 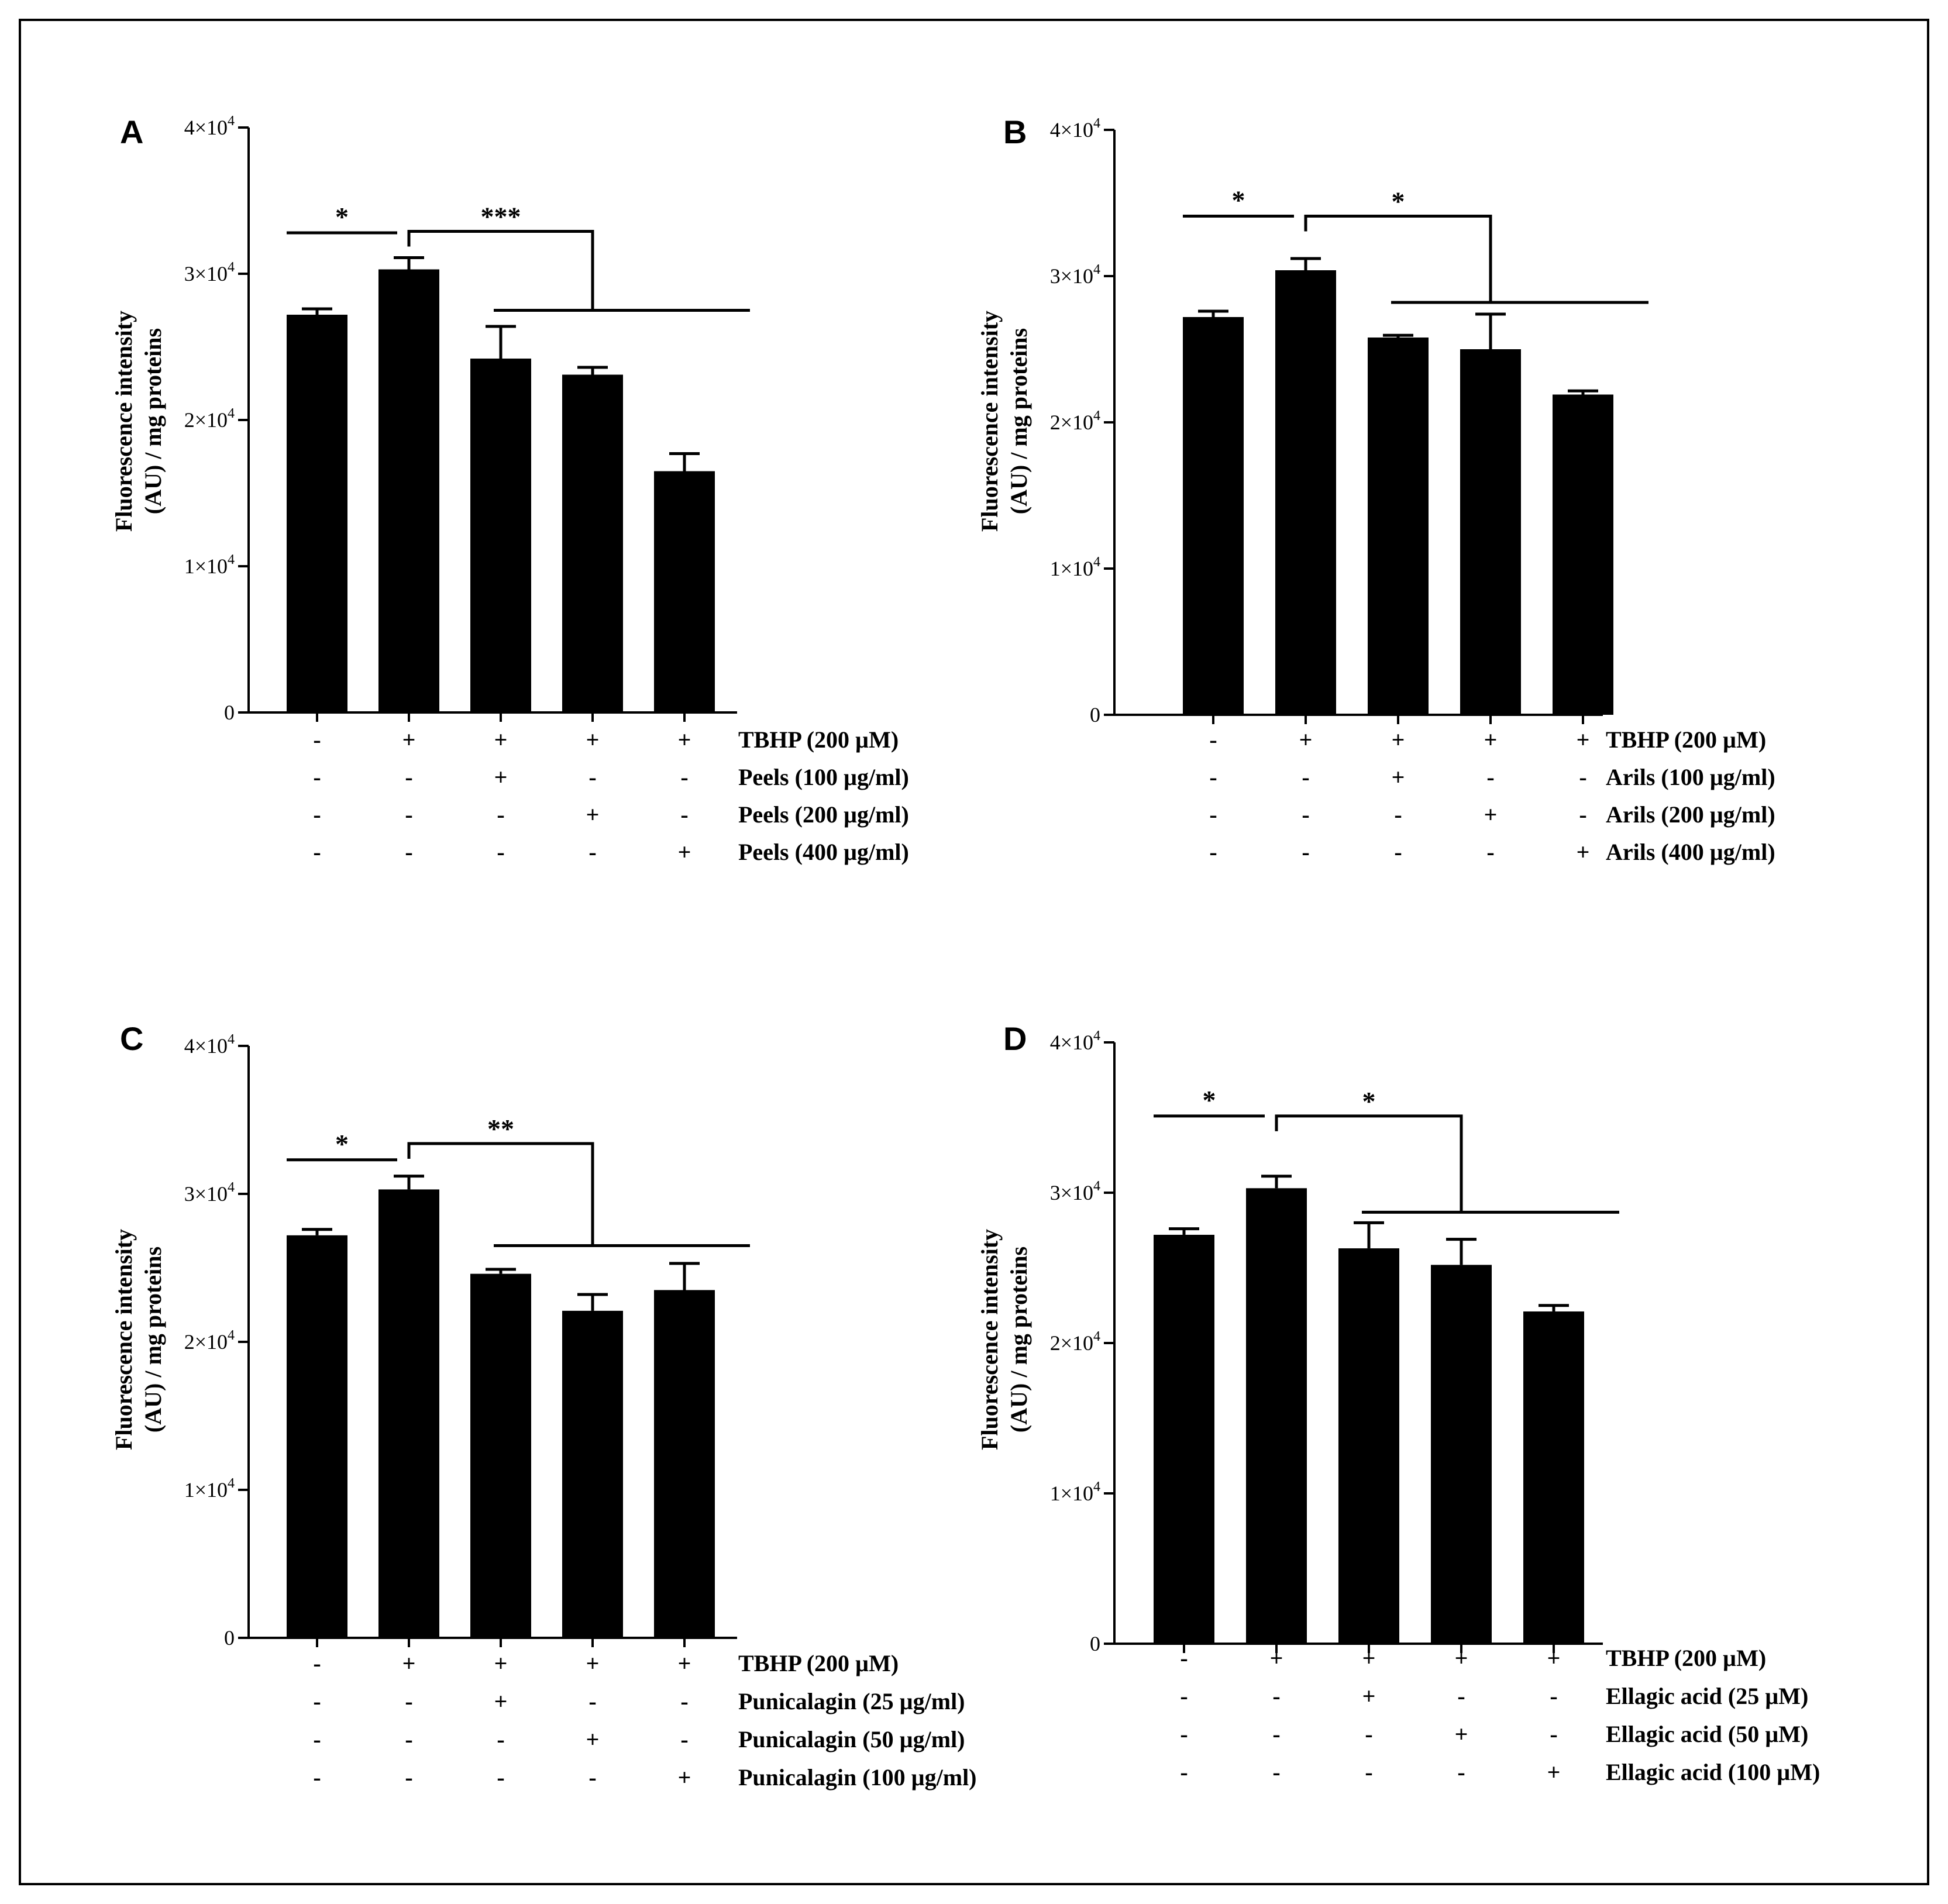 I want to click on y-tick-label: 1×10⁴, so click(x=1075, y=1492).